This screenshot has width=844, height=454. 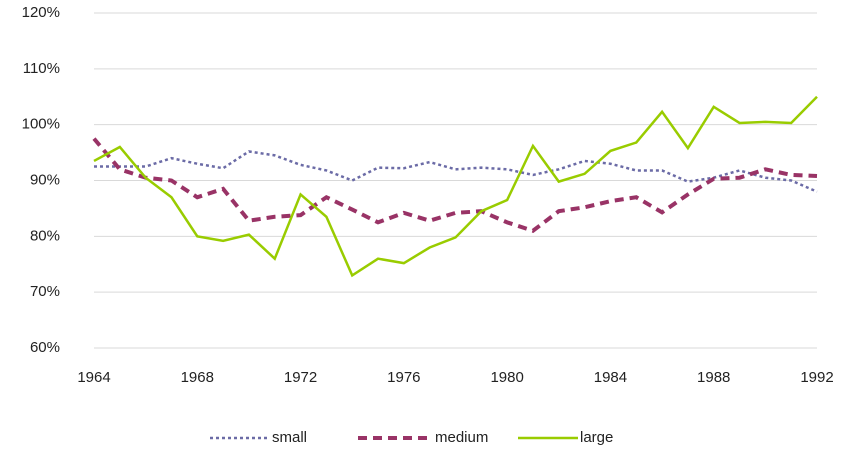 I want to click on series-line, so click(x=456, y=171).